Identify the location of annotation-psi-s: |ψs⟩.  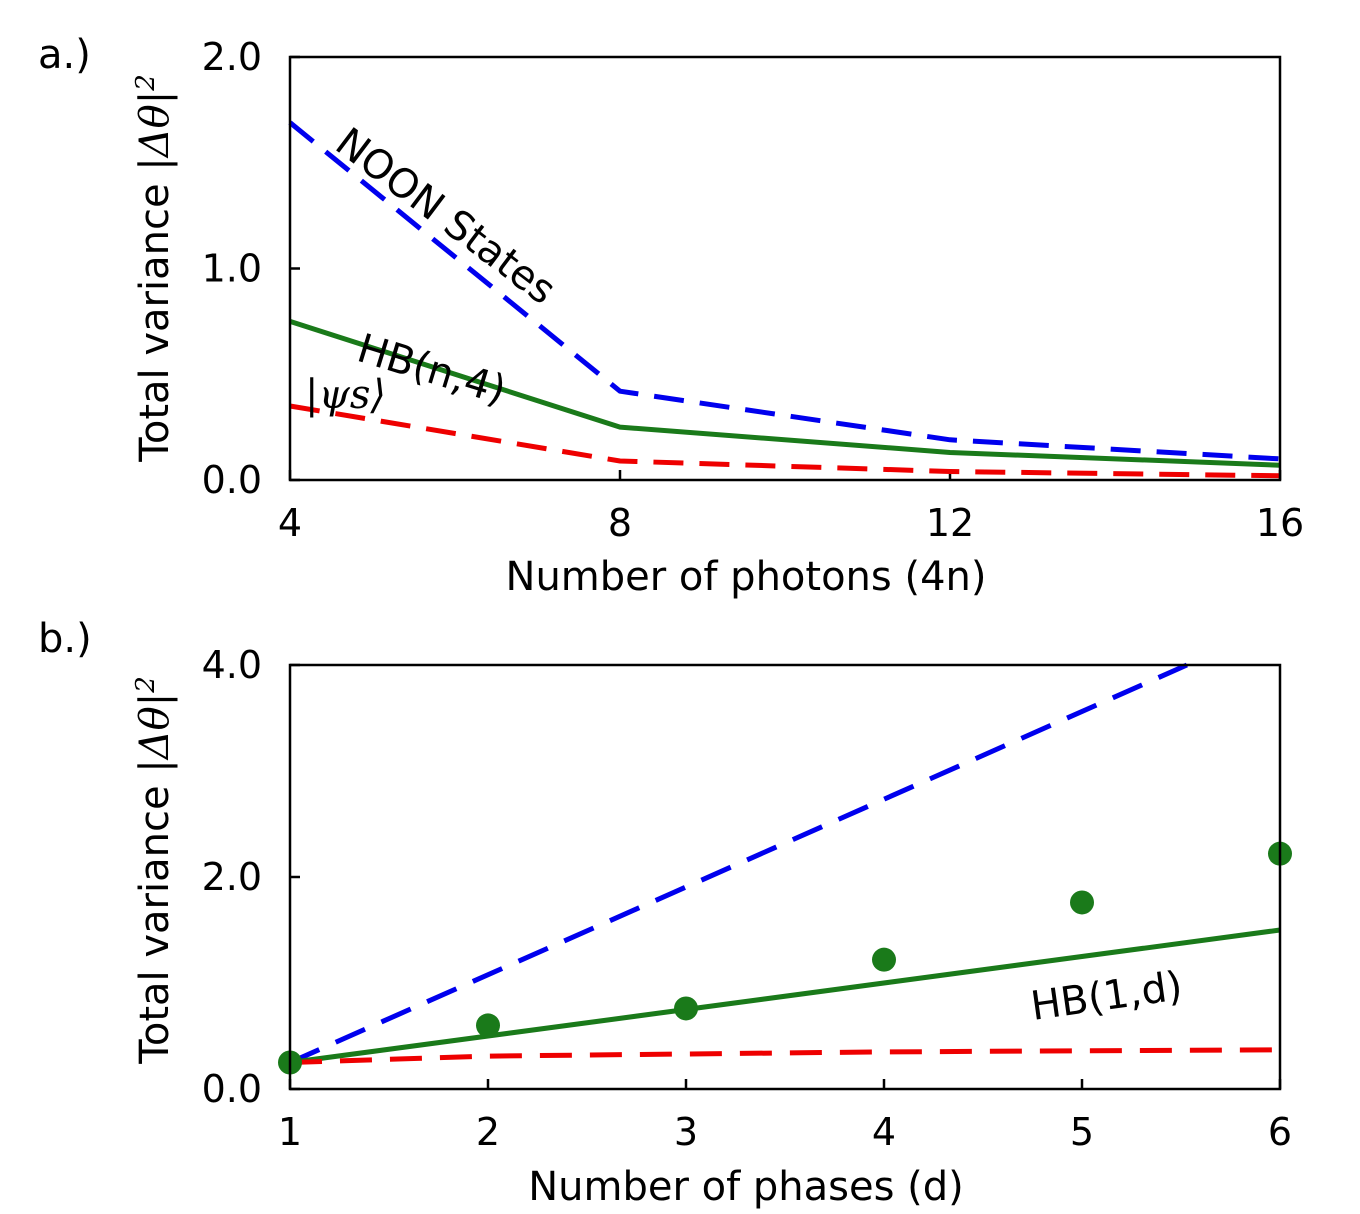
(345, 395).